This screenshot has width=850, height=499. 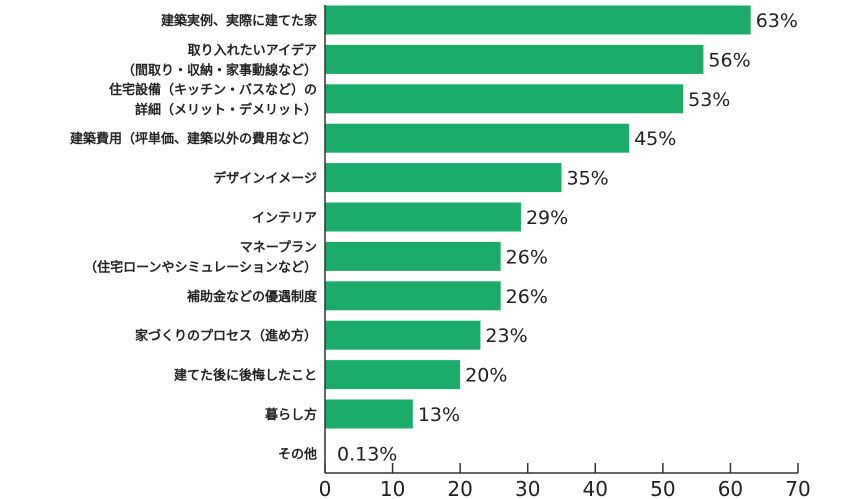 What do you see at coordinates (655, 139) in the screenshot?
I see `value-label: 45%` at bounding box center [655, 139].